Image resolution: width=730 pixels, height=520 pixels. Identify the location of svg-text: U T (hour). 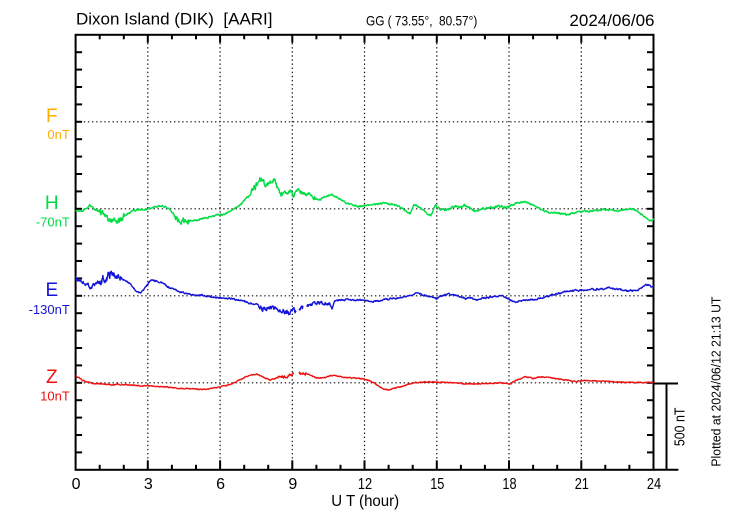
(365, 501).